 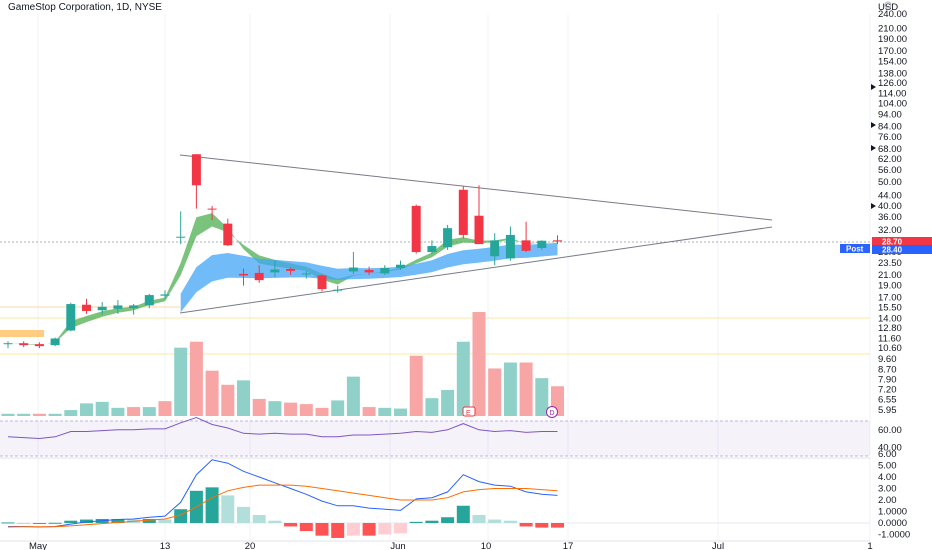 I want to click on price-tick-label: 62.00, so click(x=890, y=159).